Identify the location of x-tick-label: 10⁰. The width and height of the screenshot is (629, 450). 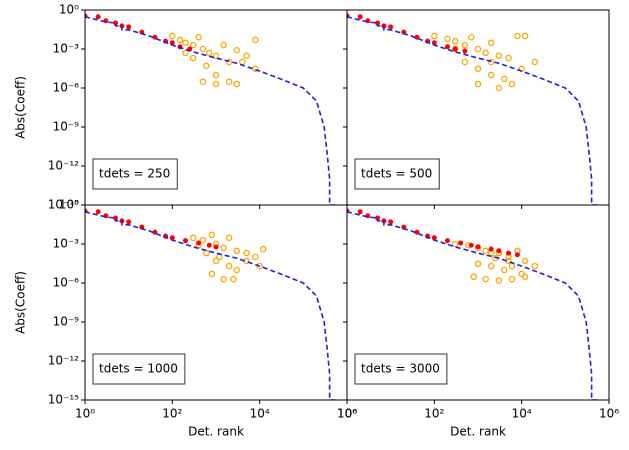
(85, 414).